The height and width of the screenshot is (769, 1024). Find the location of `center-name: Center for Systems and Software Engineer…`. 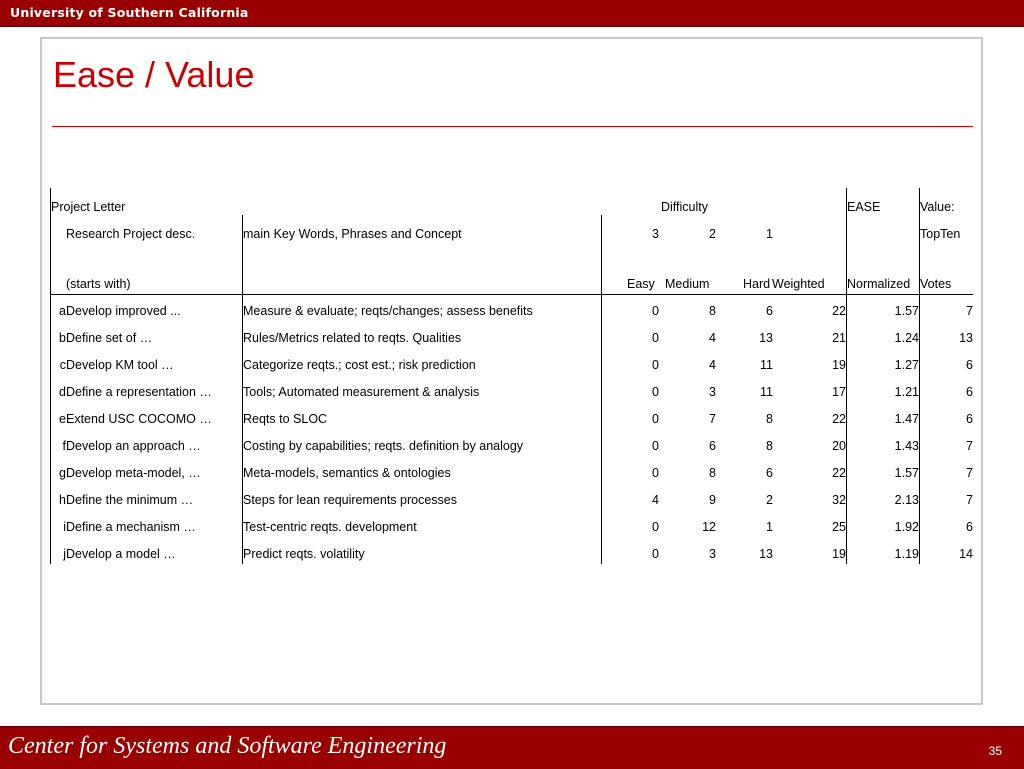

center-name: Center for Systems and Software Engineer… is located at coordinates (227, 746).